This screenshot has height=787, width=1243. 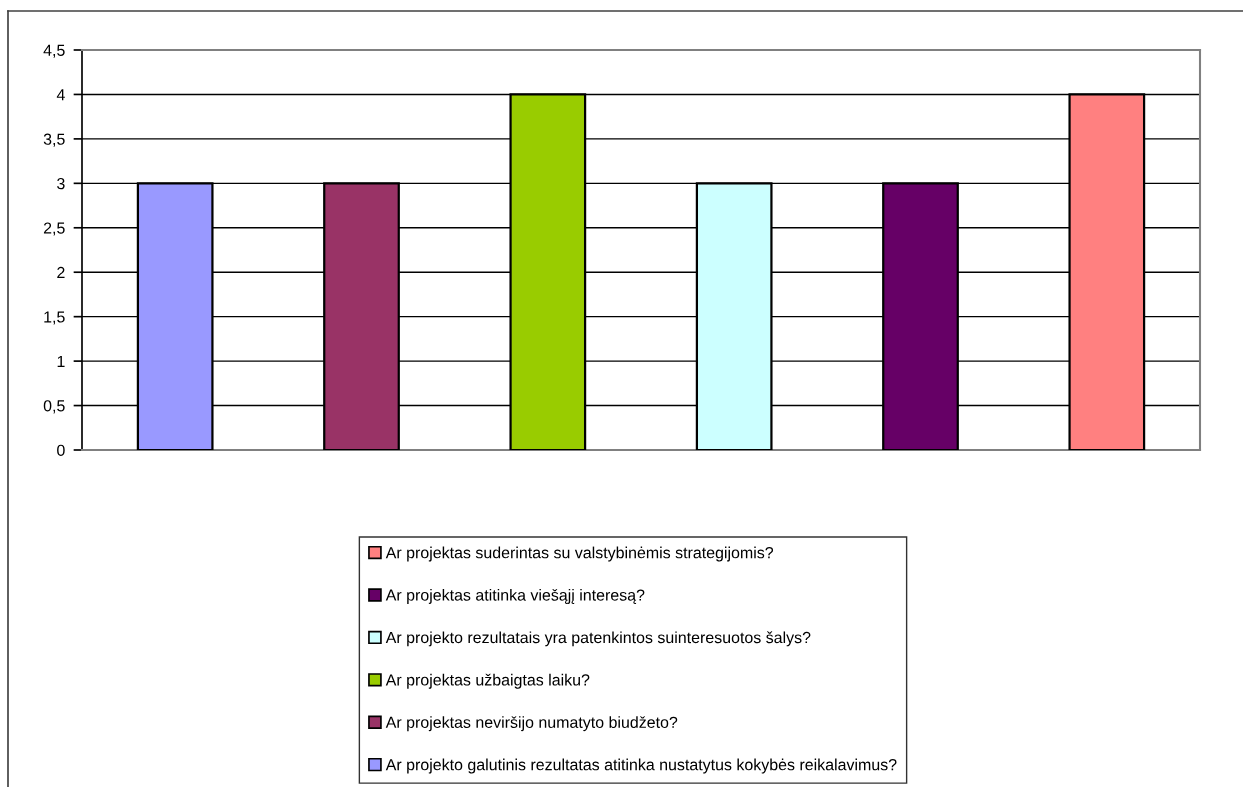 I want to click on legend-label: Ar projektas atitinka viešąjį interesą?, so click(x=515, y=596).